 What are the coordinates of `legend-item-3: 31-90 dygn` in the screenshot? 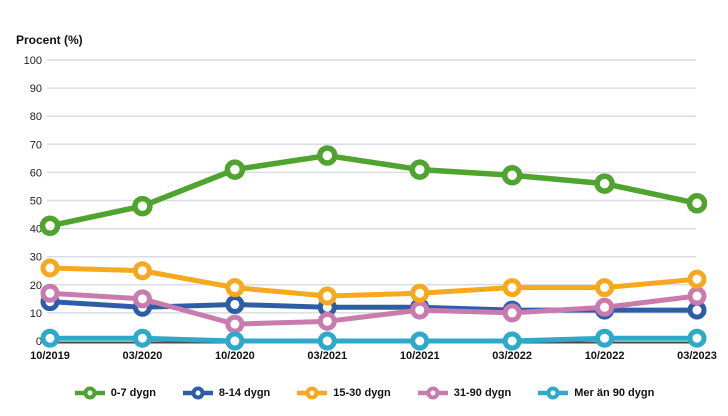 It's located at (464, 393).